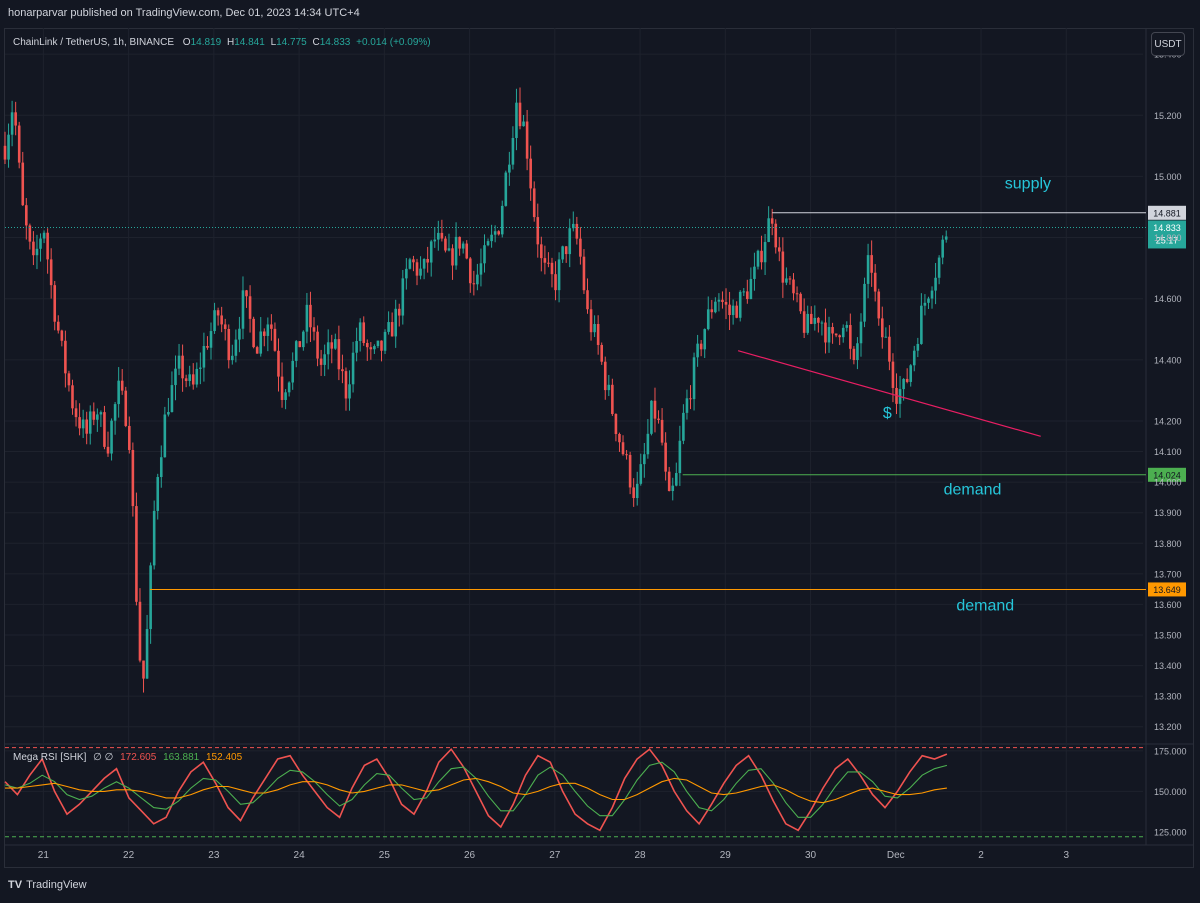 This screenshot has height=903, width=1200. I want to click on tradingview-logo: TV TradingView, so click(47, 885).